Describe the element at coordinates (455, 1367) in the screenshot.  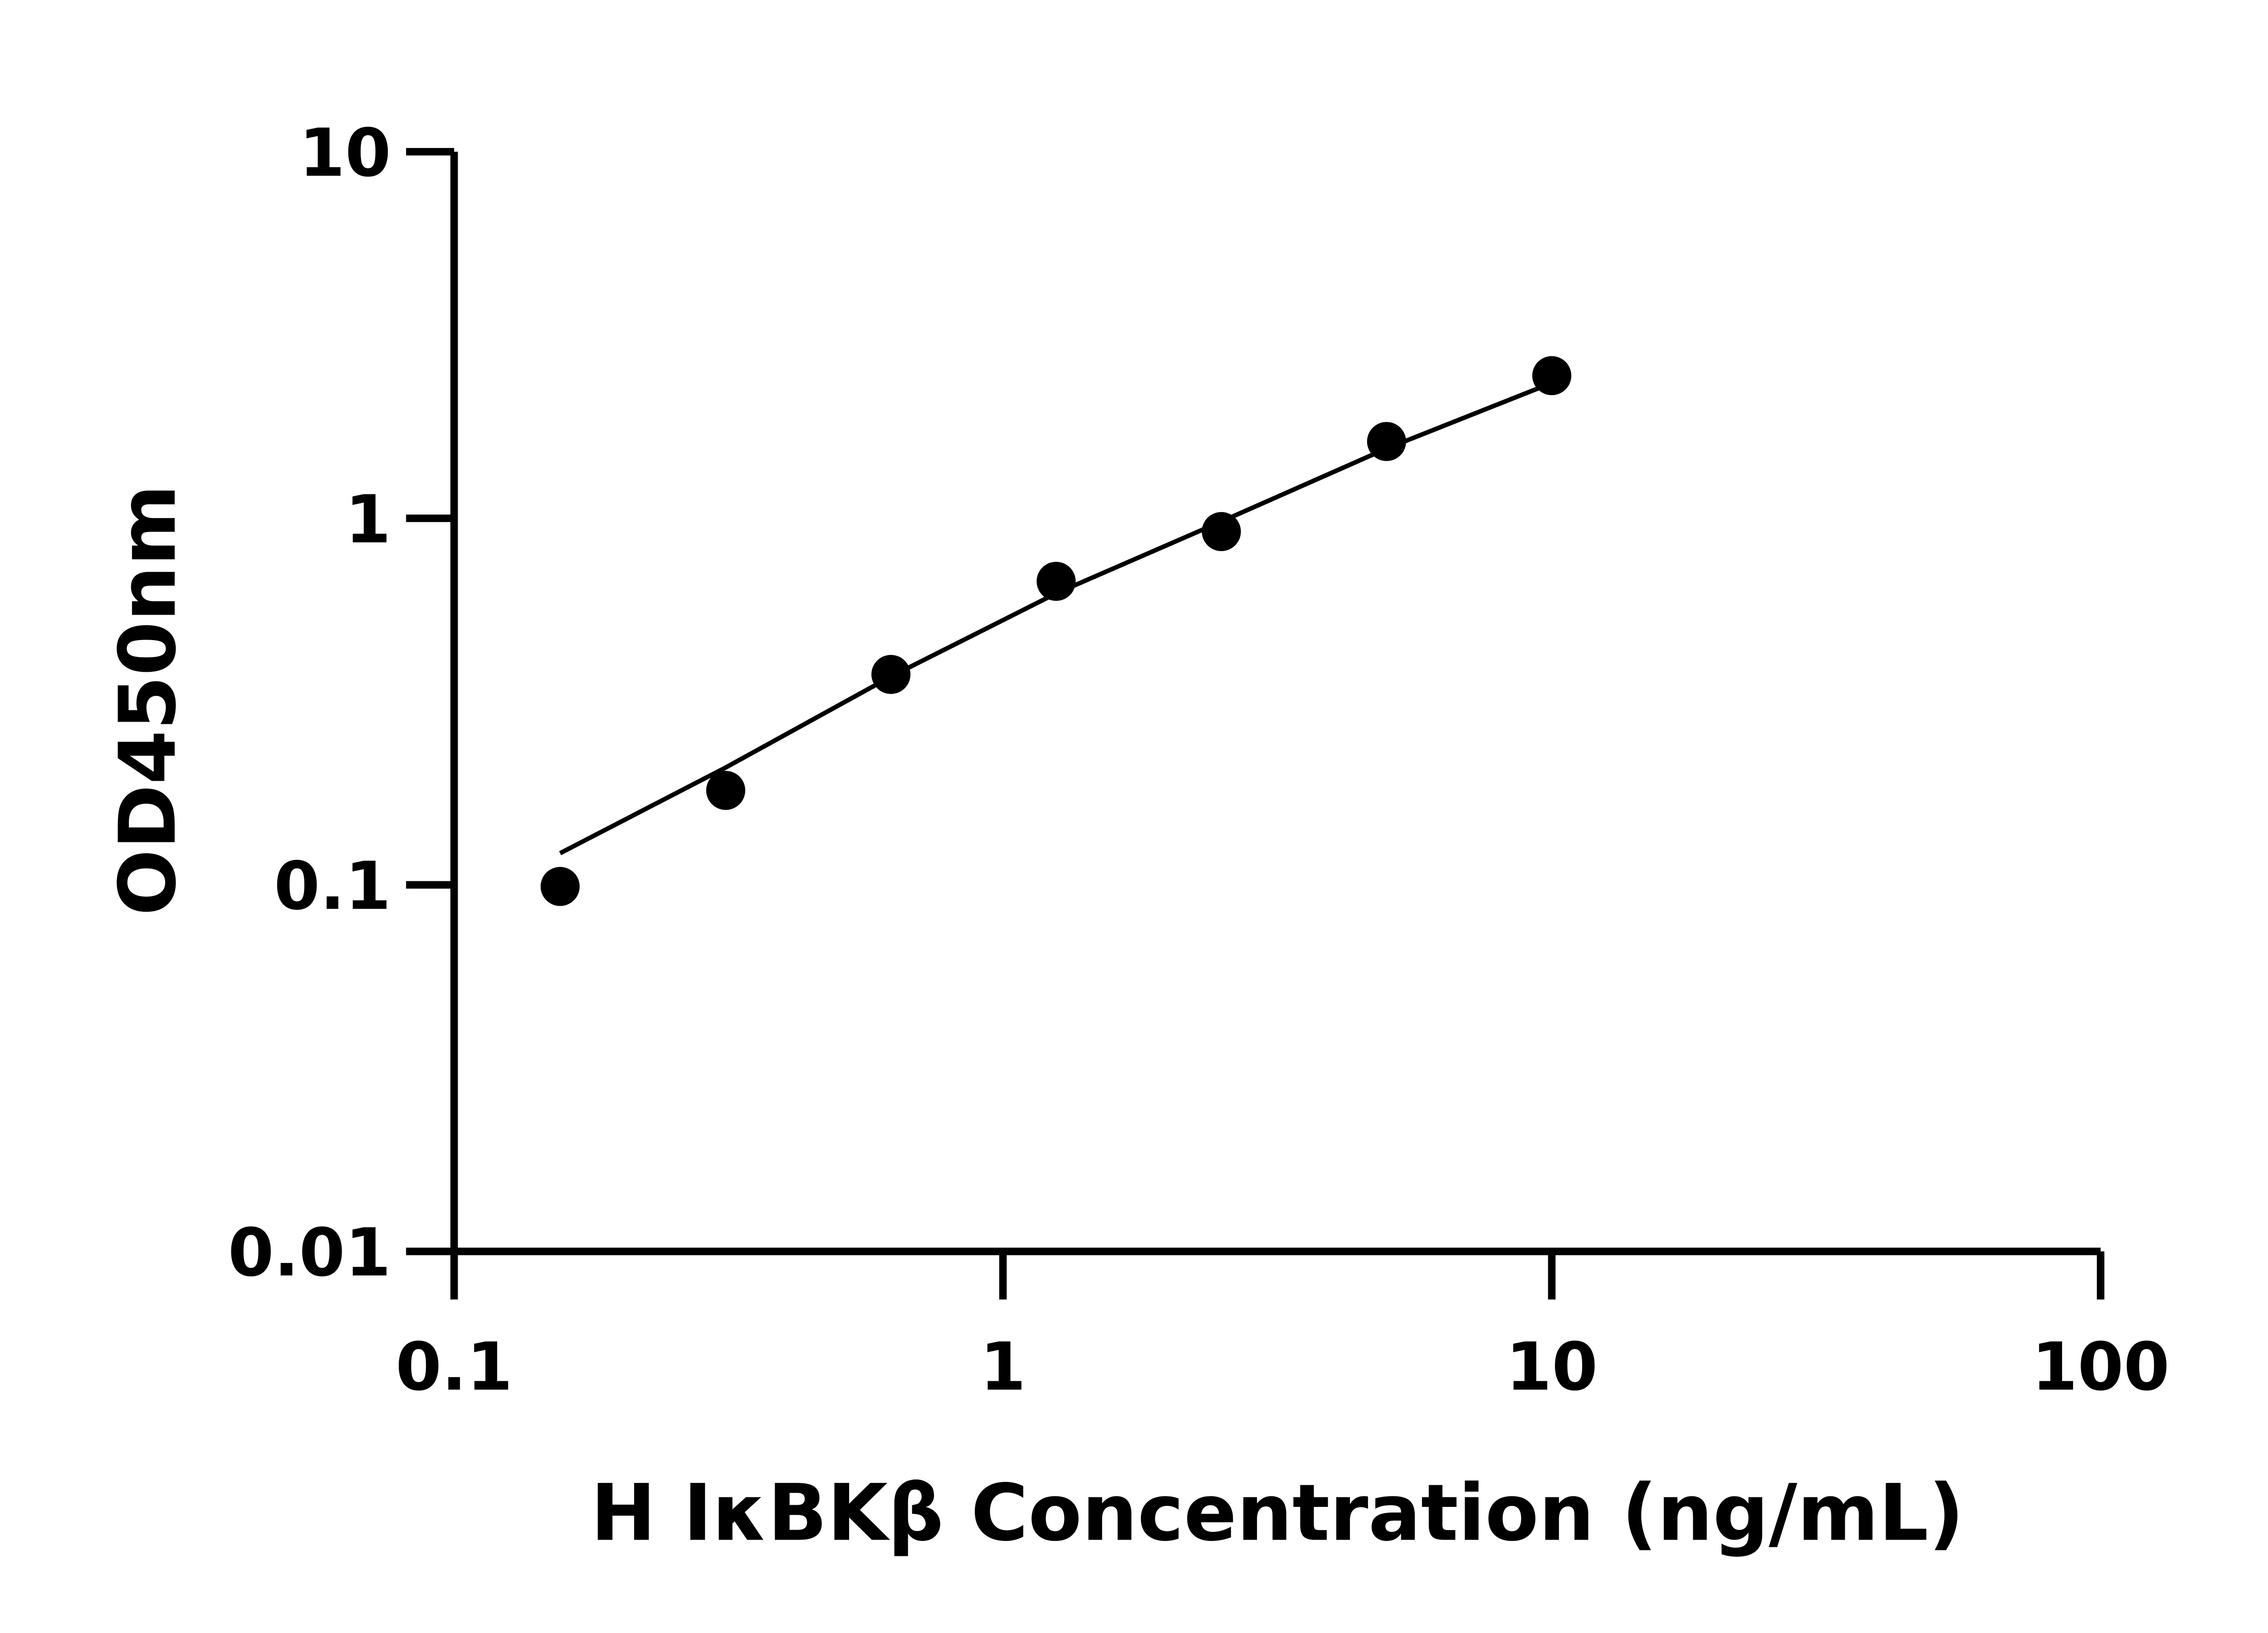
I see `x-tick-label: 0.1` at that location.